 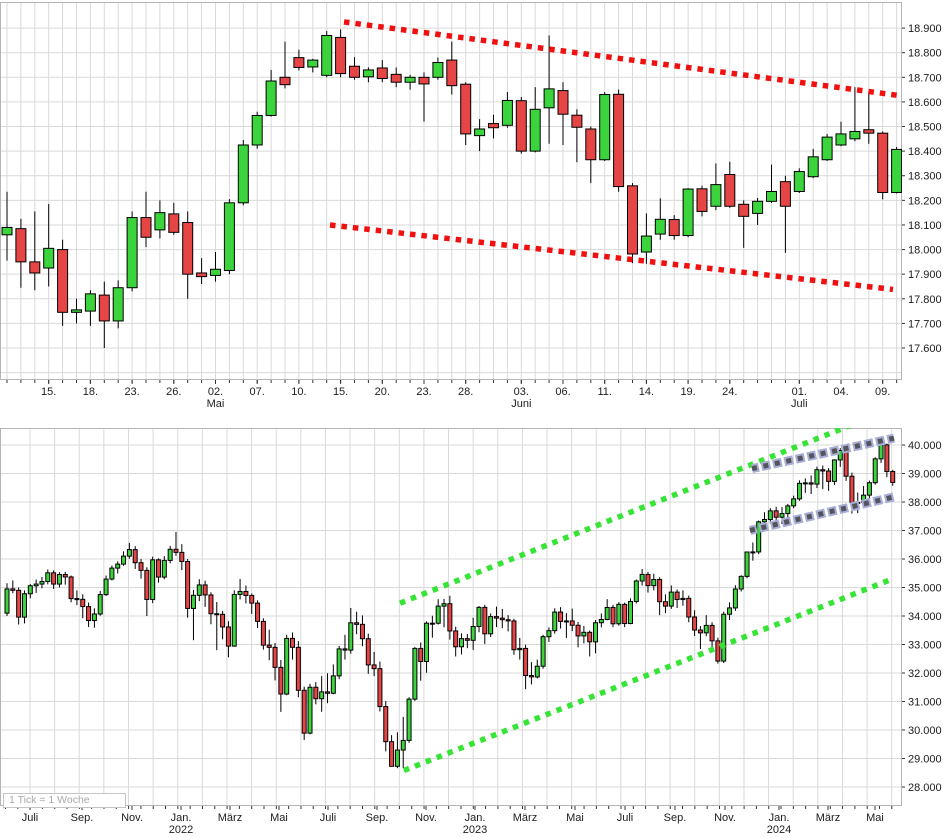 I want to click on svg-text: 11., so click(x=604, y=392).